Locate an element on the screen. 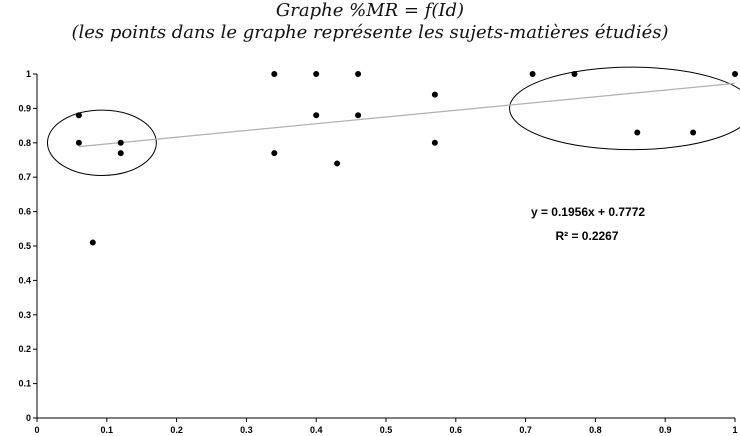  x-tick-label: 0.3 is located at coordinates (246, 430).